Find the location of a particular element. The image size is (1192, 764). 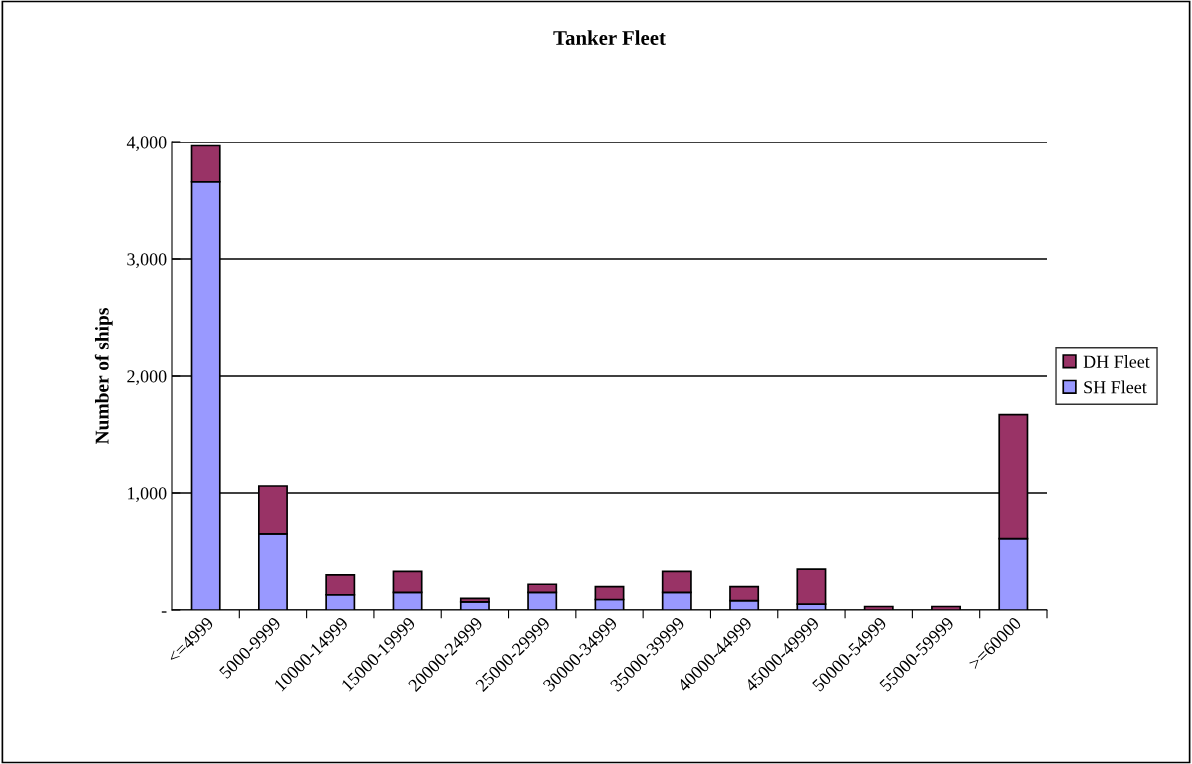

chart-title: Tanker Fleet is located at coordinates (609, 37).